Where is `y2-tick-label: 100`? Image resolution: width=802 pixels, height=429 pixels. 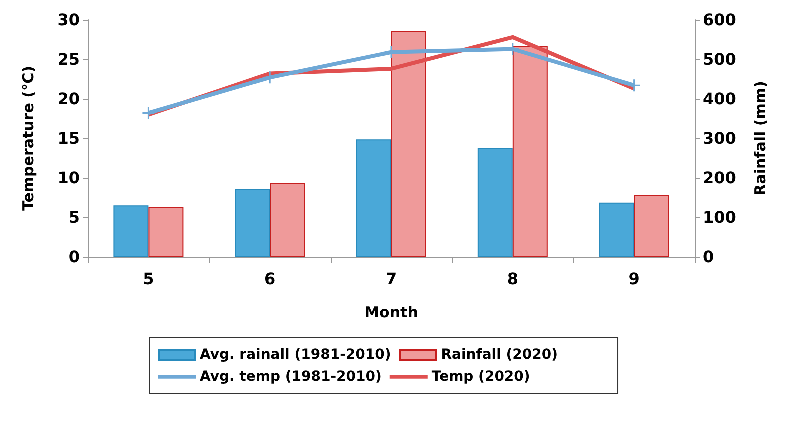
y2-tick-label: 100 is located at coordinates (719, 217).